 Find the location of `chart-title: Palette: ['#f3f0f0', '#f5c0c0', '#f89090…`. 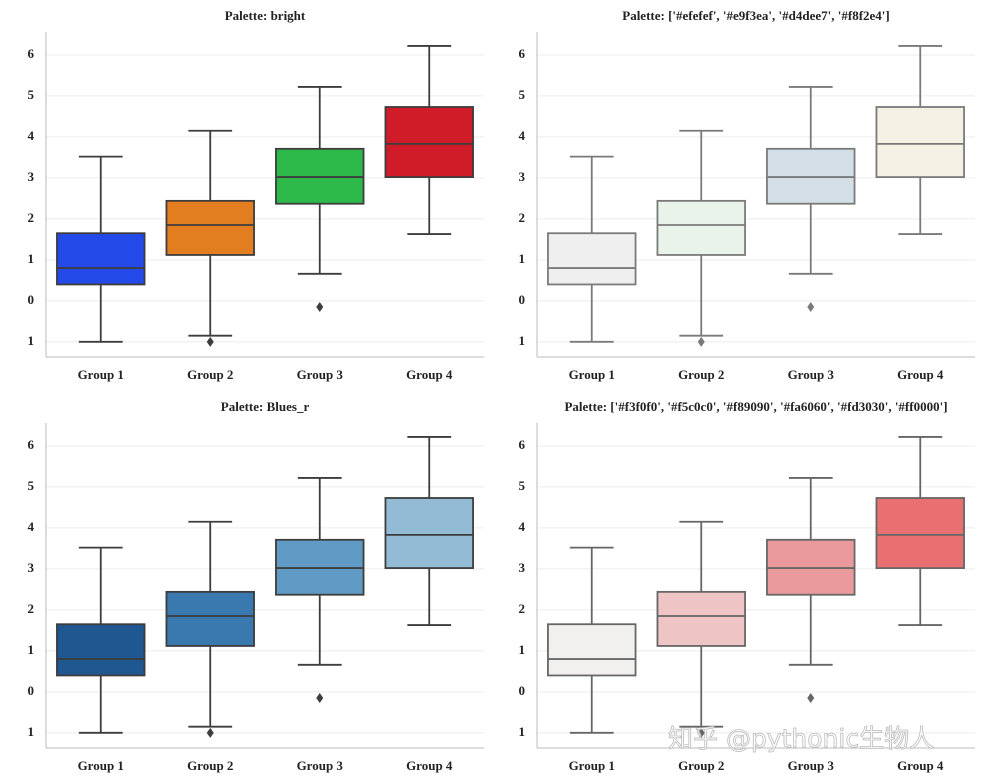

chart-title: Palette: ['#f3f0f0', '#f5c0c0', '#f89090… is located at coordinates (755, 406).